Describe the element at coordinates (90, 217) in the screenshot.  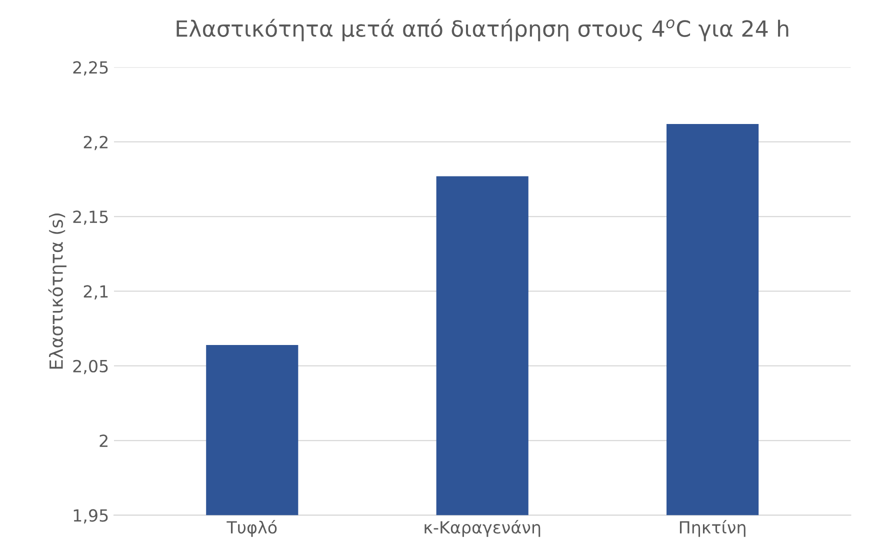
I see `y-tick-label: 2,15` at that location.